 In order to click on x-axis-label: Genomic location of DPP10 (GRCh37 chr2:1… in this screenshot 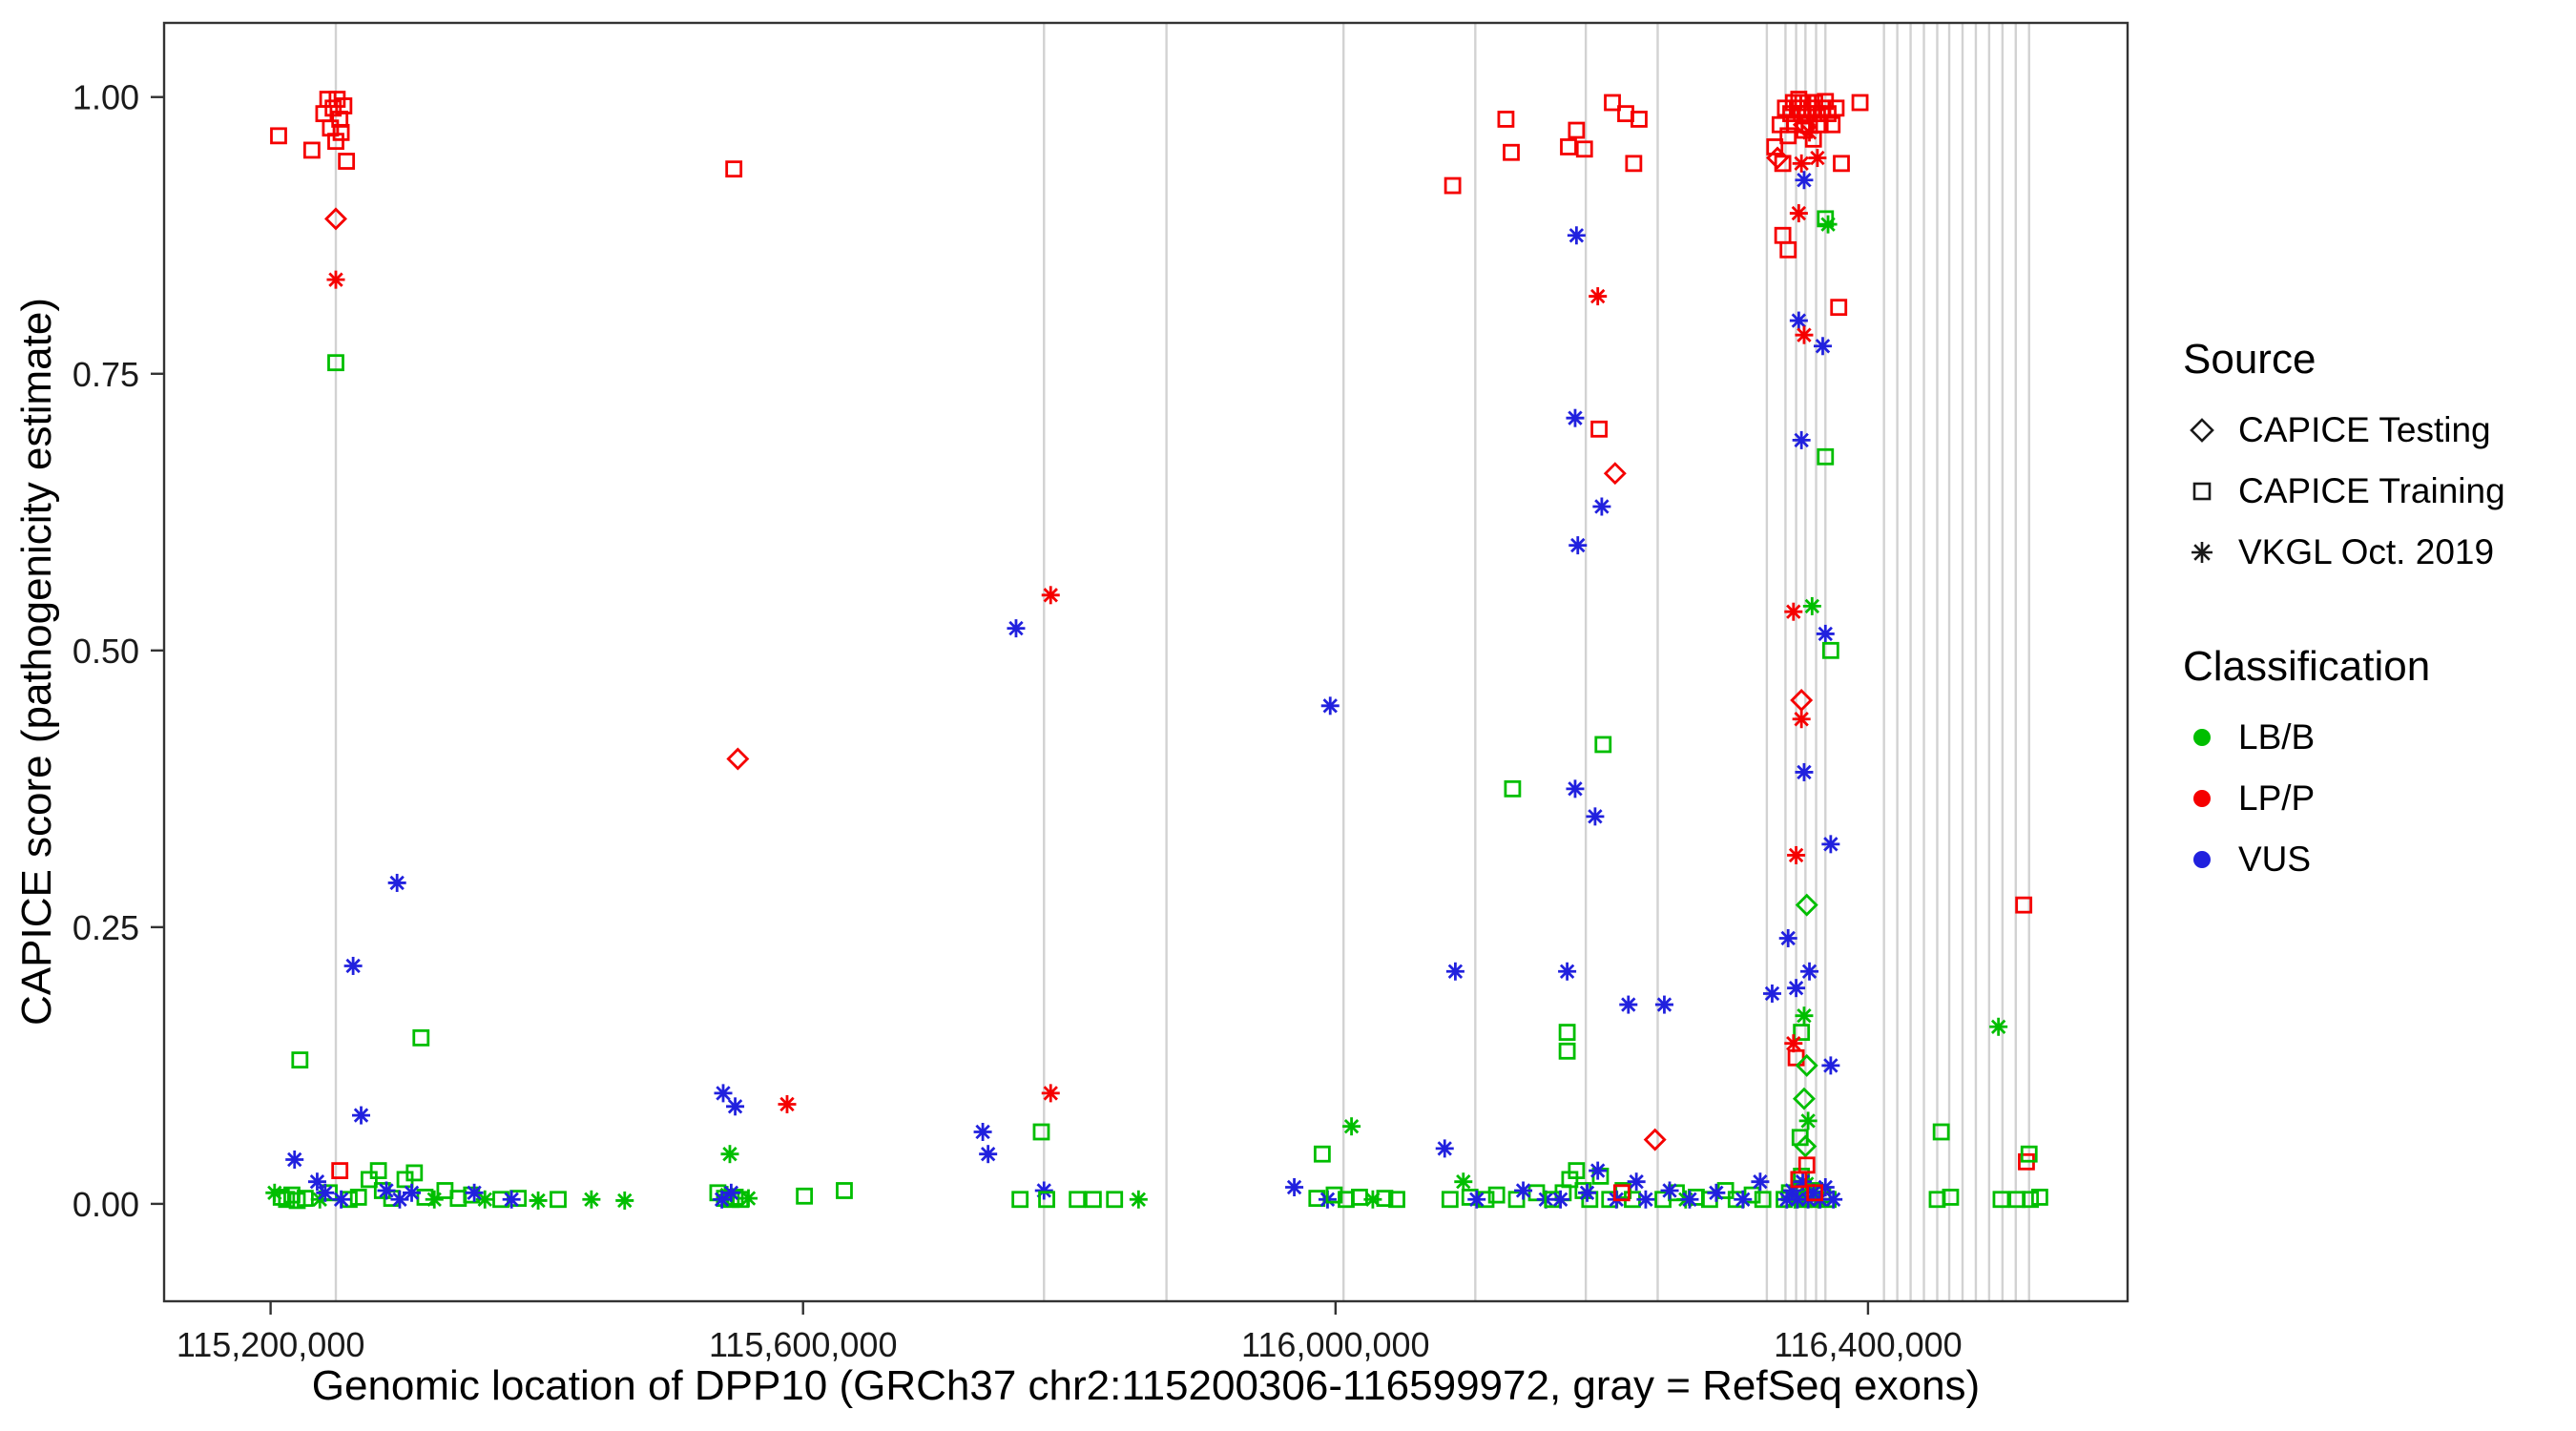, I will do `click(1146, 1385)`.